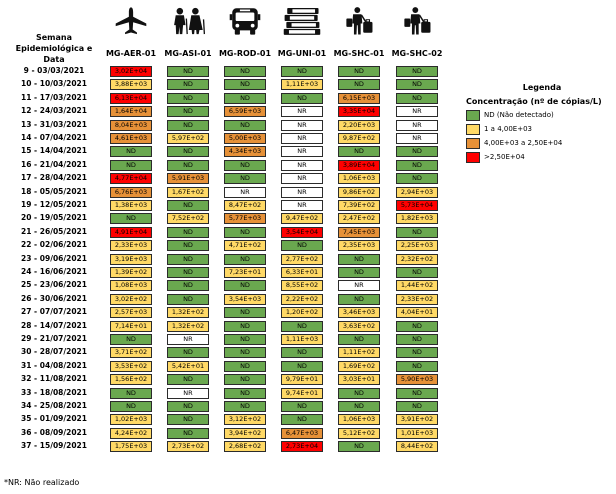  Describe the element at coordinates (473, 115) in the screenshot. I see `legend-swatch` at that location.